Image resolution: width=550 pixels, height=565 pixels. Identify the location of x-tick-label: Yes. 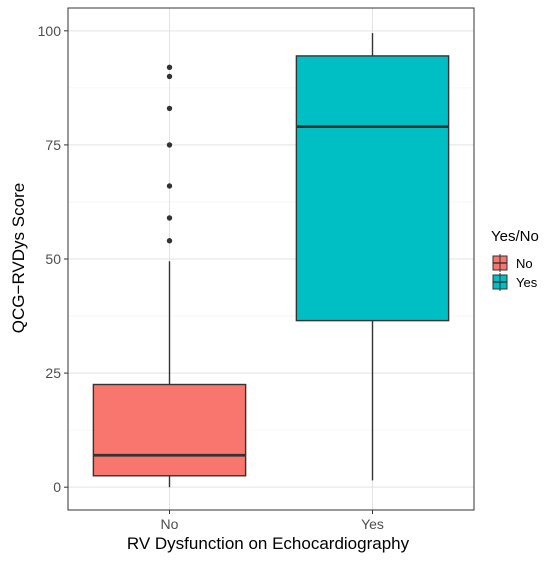
(372, 524).